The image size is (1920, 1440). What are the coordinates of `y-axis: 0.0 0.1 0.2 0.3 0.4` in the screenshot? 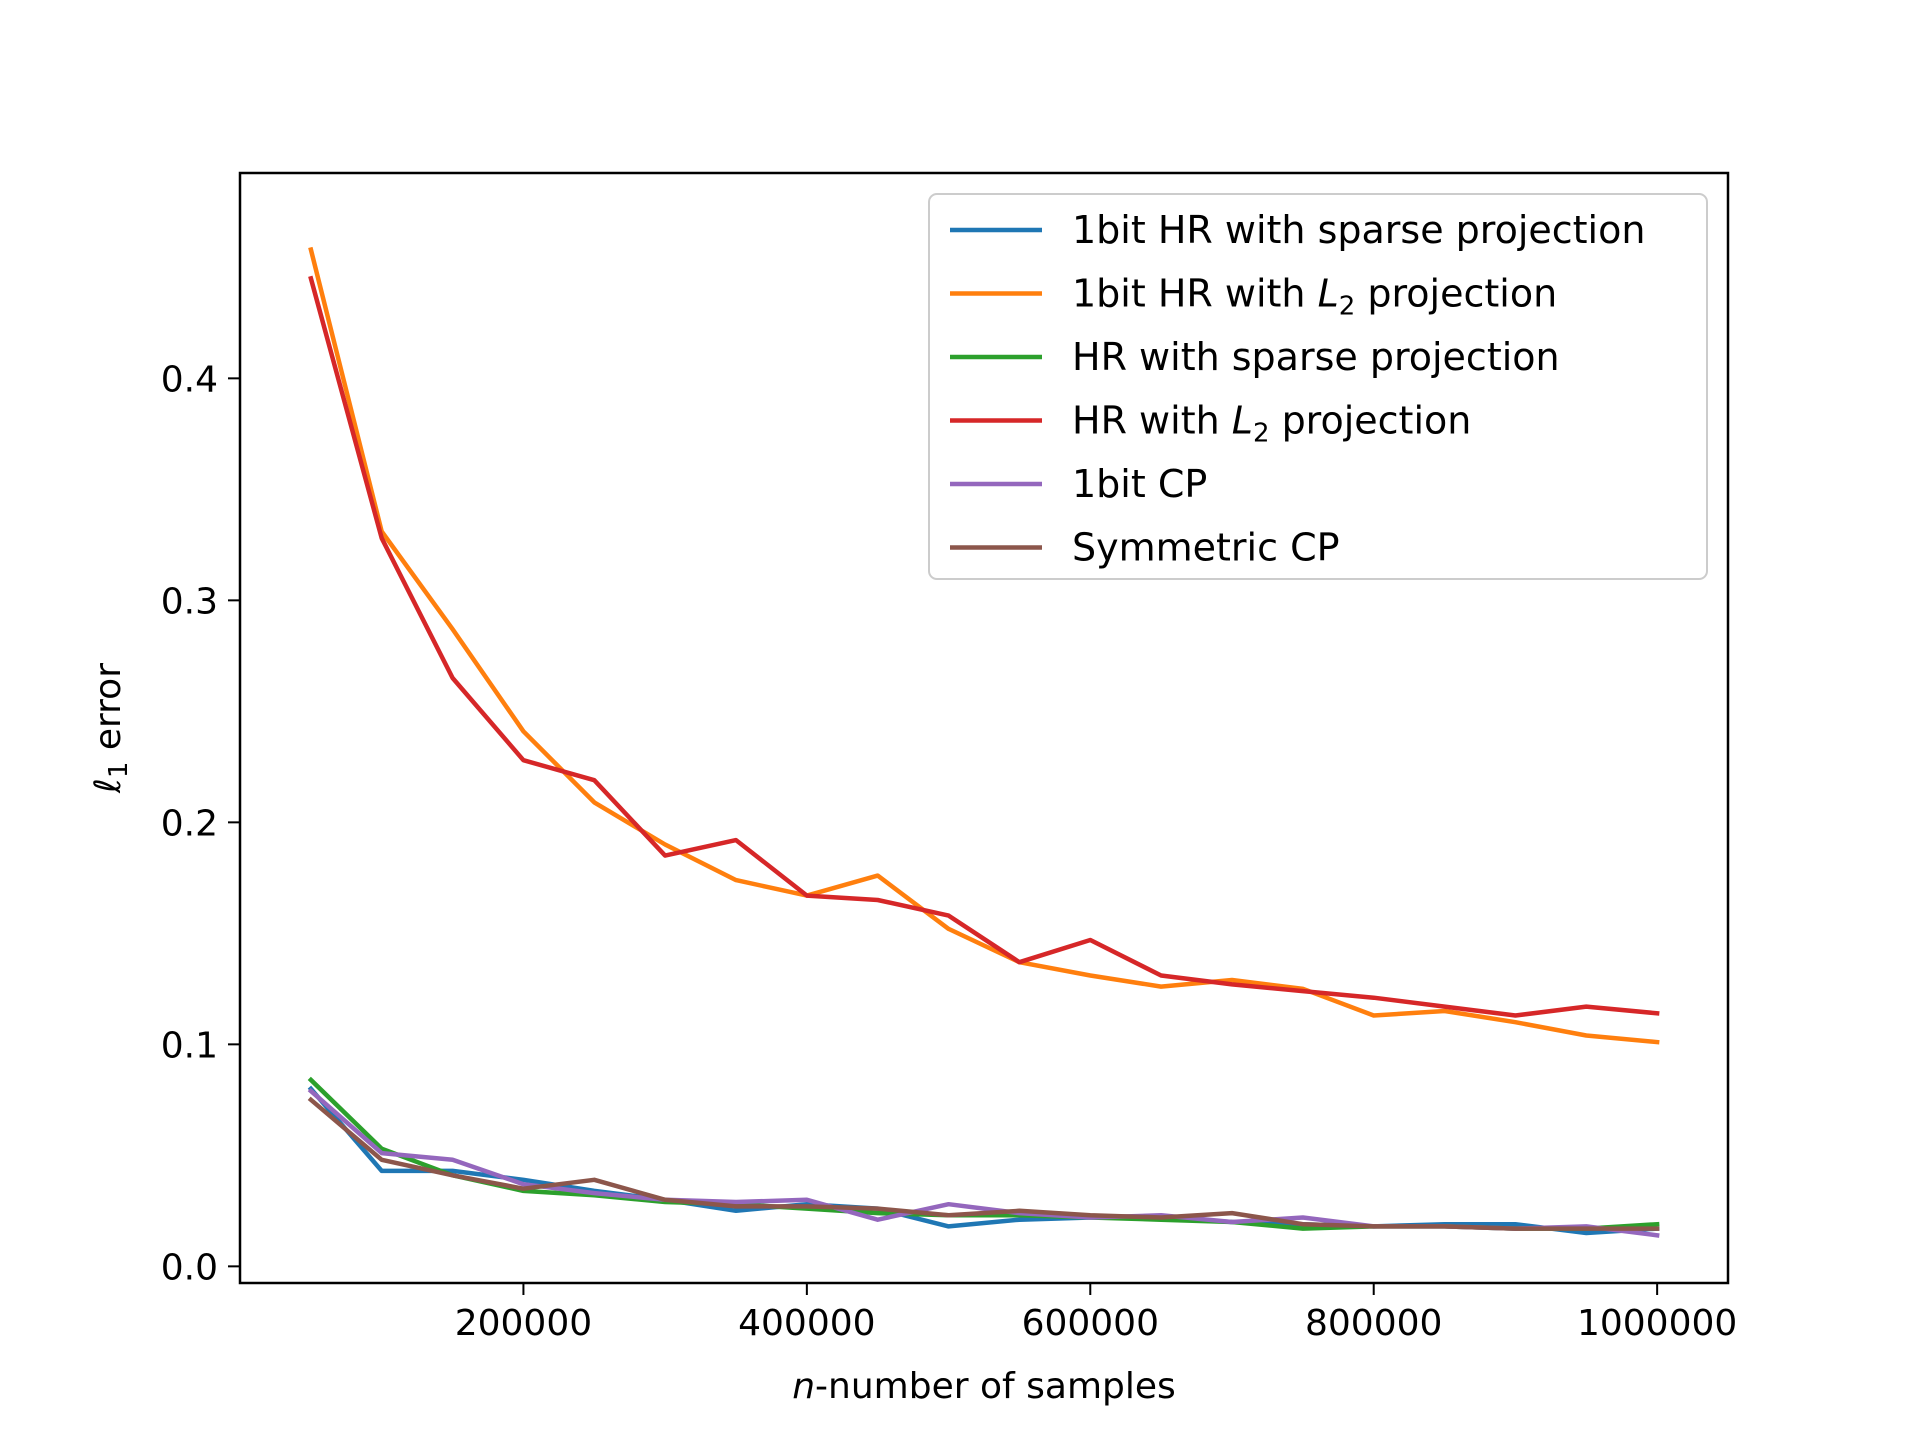 It's located at (200, 823).